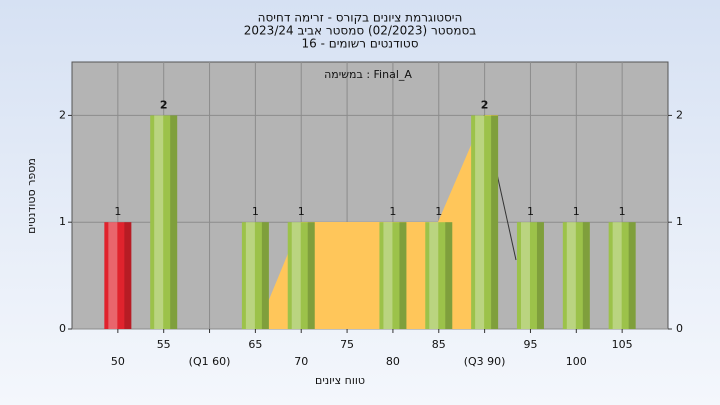 This screenshot has height=405, width=720. I want to click on chart-title: היסטוגרמת ציונים בקורס - זרימה דחיסה, so click(360, 18).